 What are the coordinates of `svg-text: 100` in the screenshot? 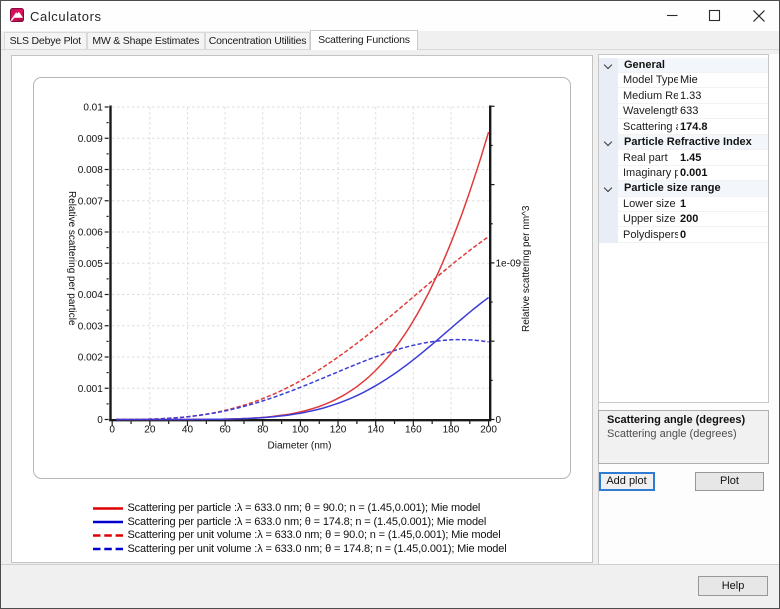 It's located at (300, 430).